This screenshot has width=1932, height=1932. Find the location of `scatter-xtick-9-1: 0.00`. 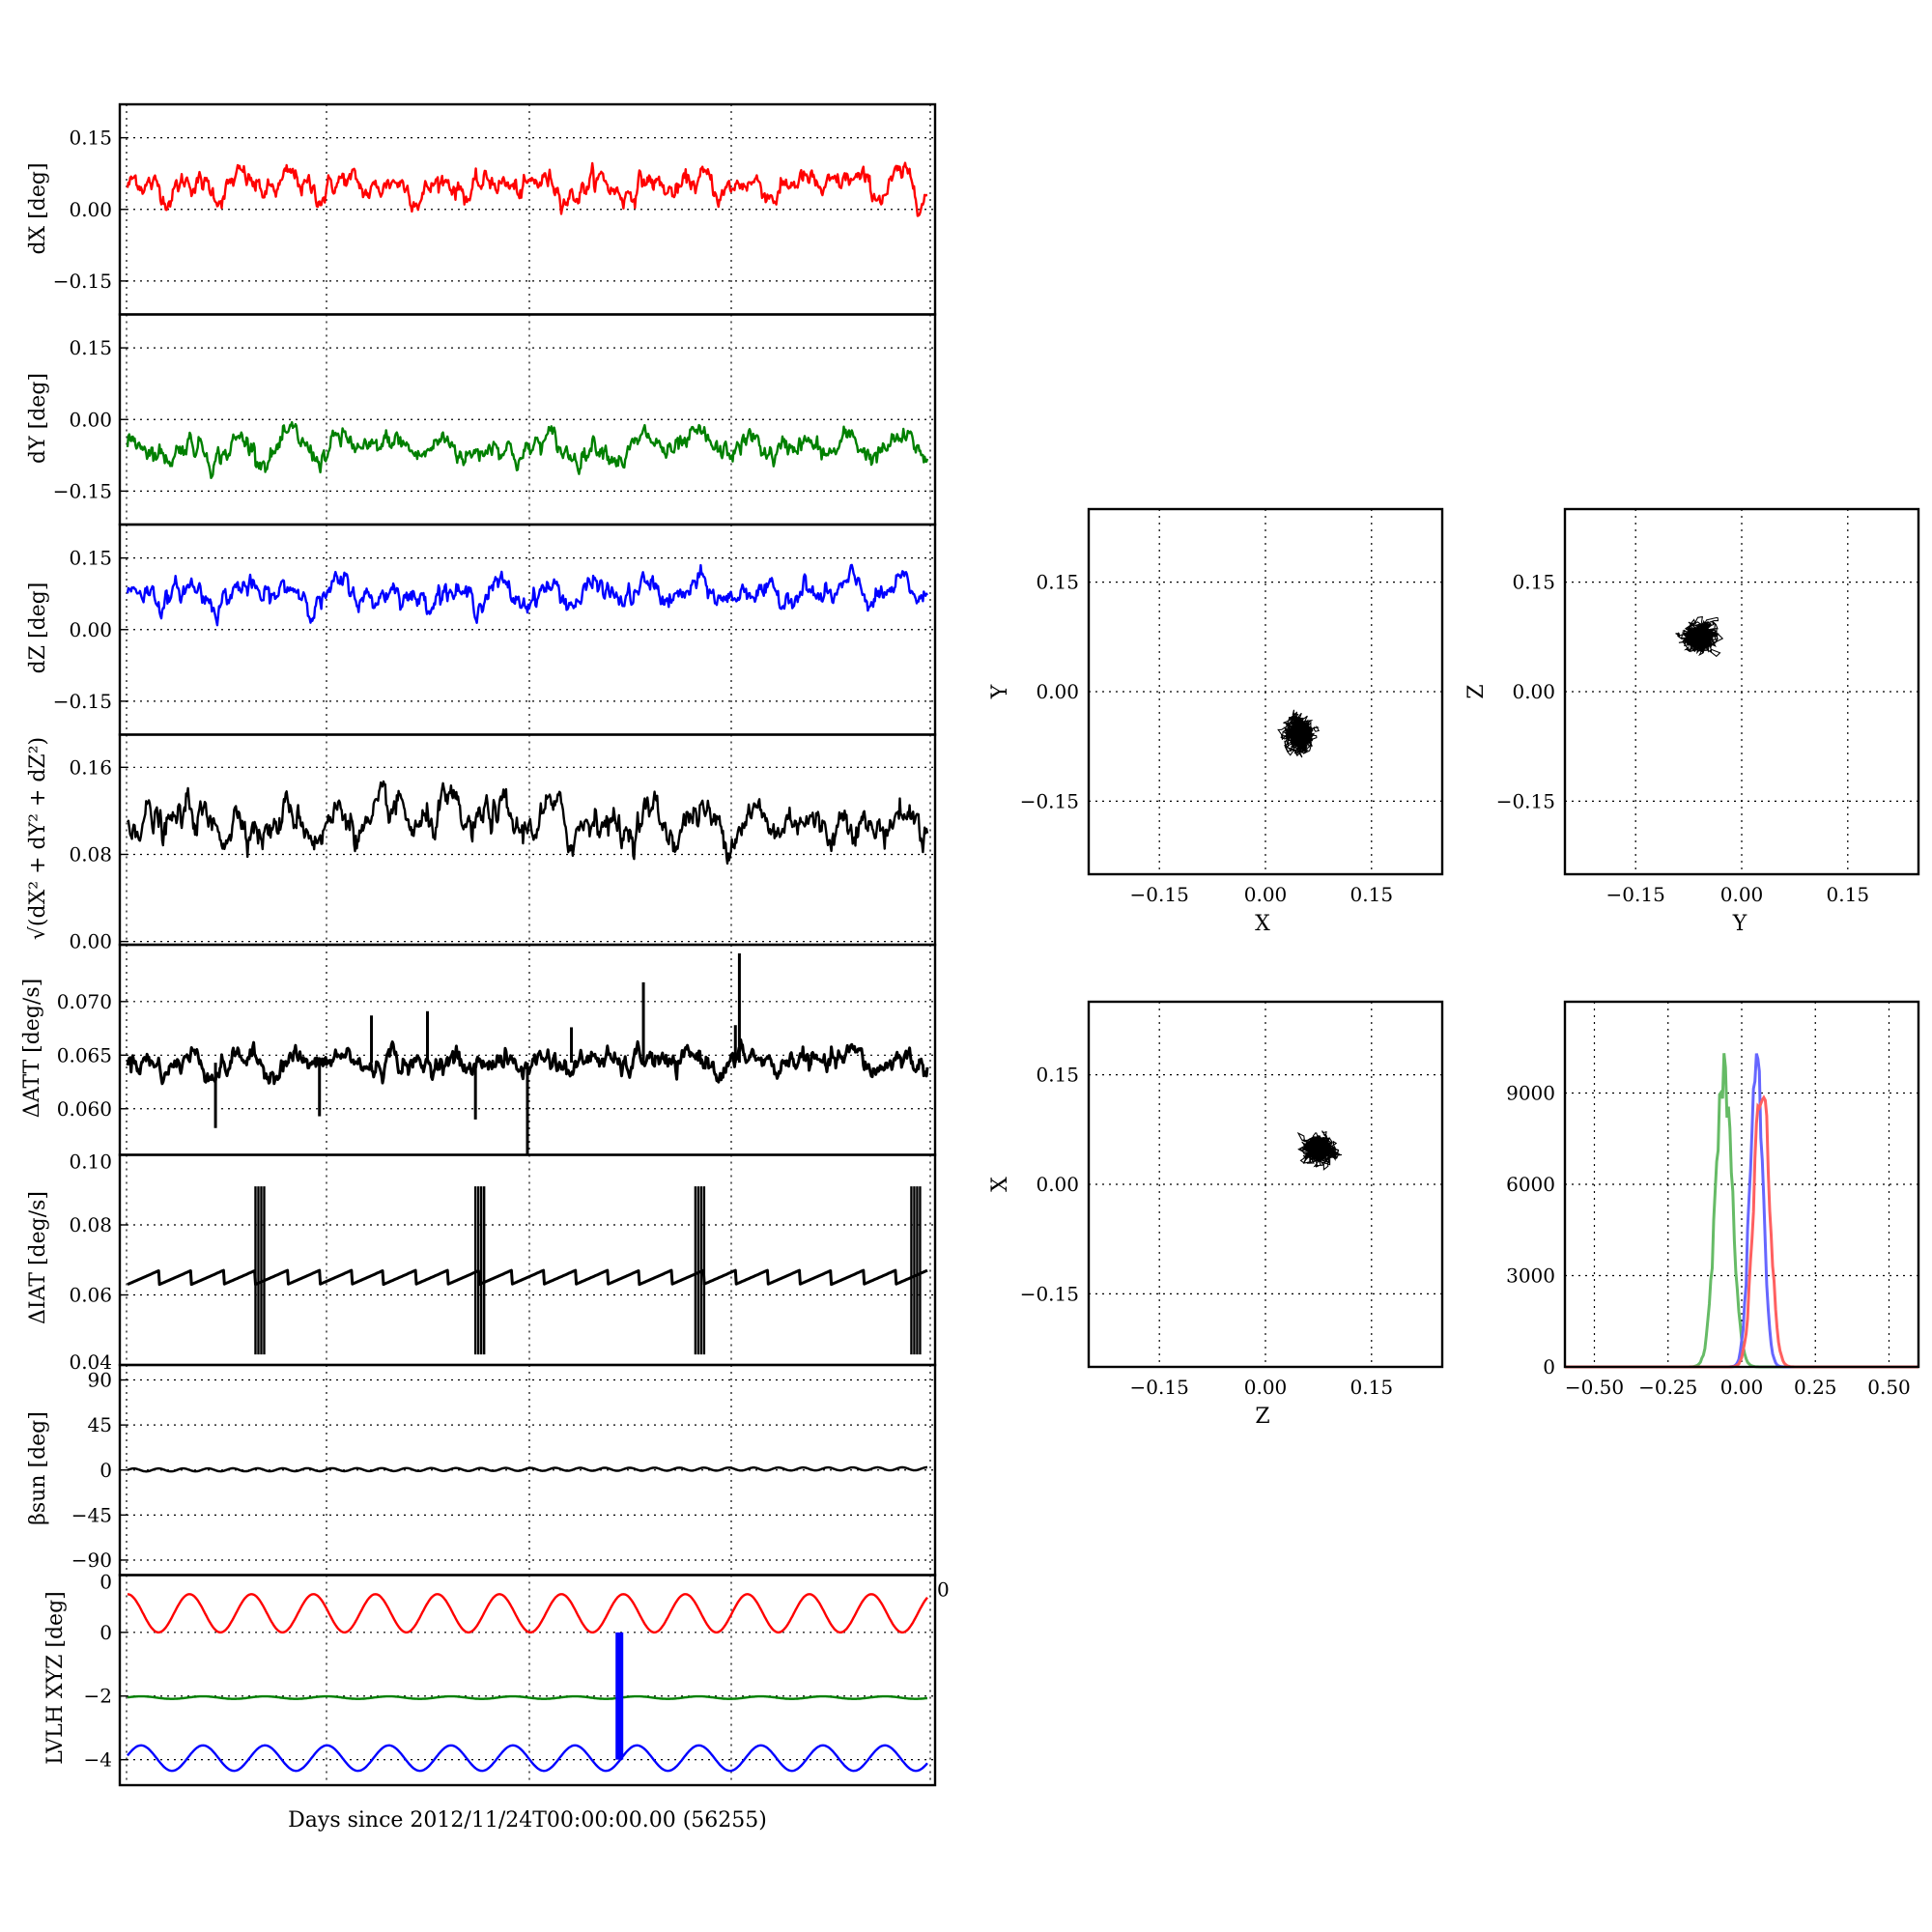

scatter-xtick-9-1: 0.00 is located at coordinates (1742, 894).